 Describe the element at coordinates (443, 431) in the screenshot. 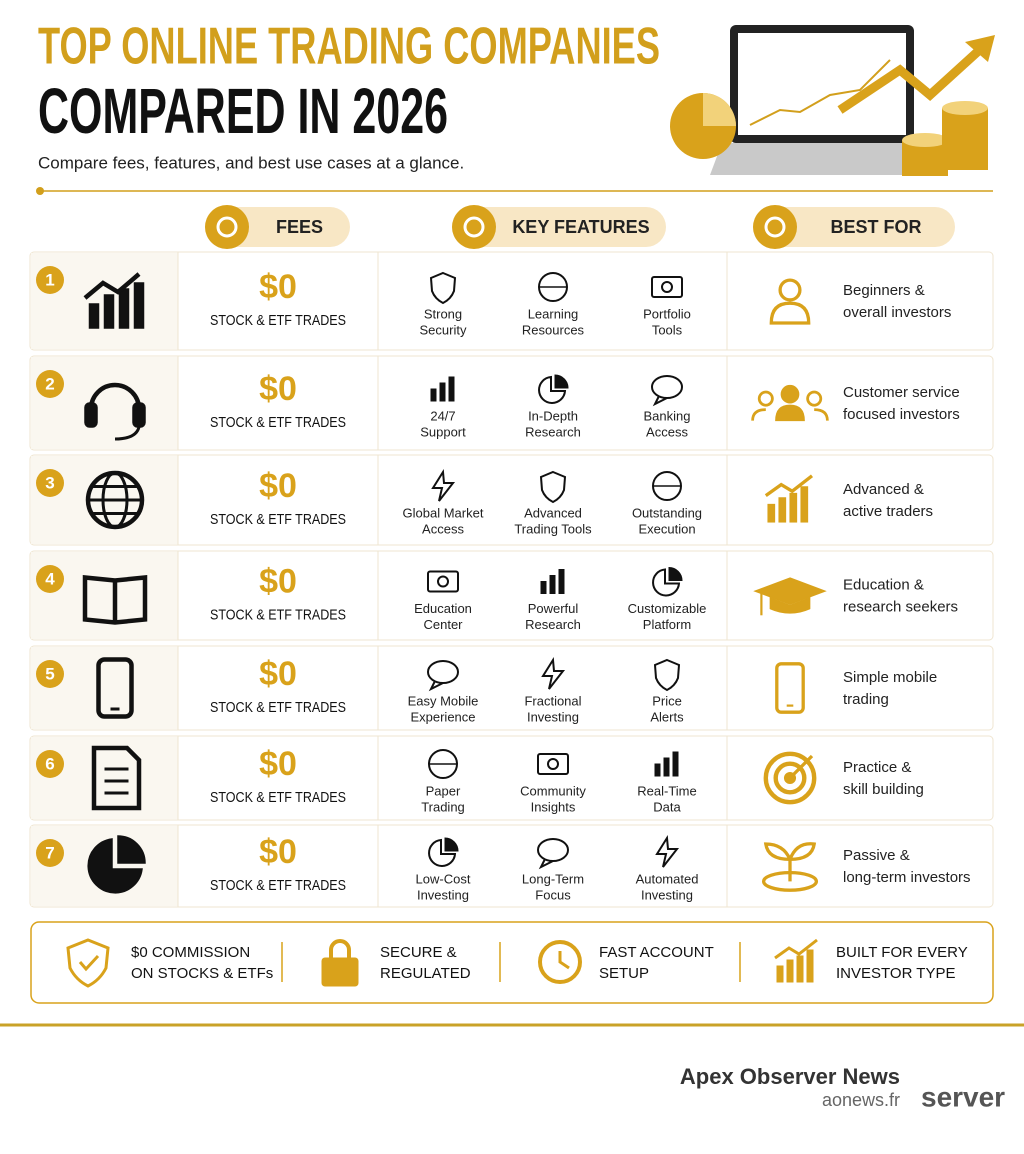

I see `feature-label: Support` at that location.